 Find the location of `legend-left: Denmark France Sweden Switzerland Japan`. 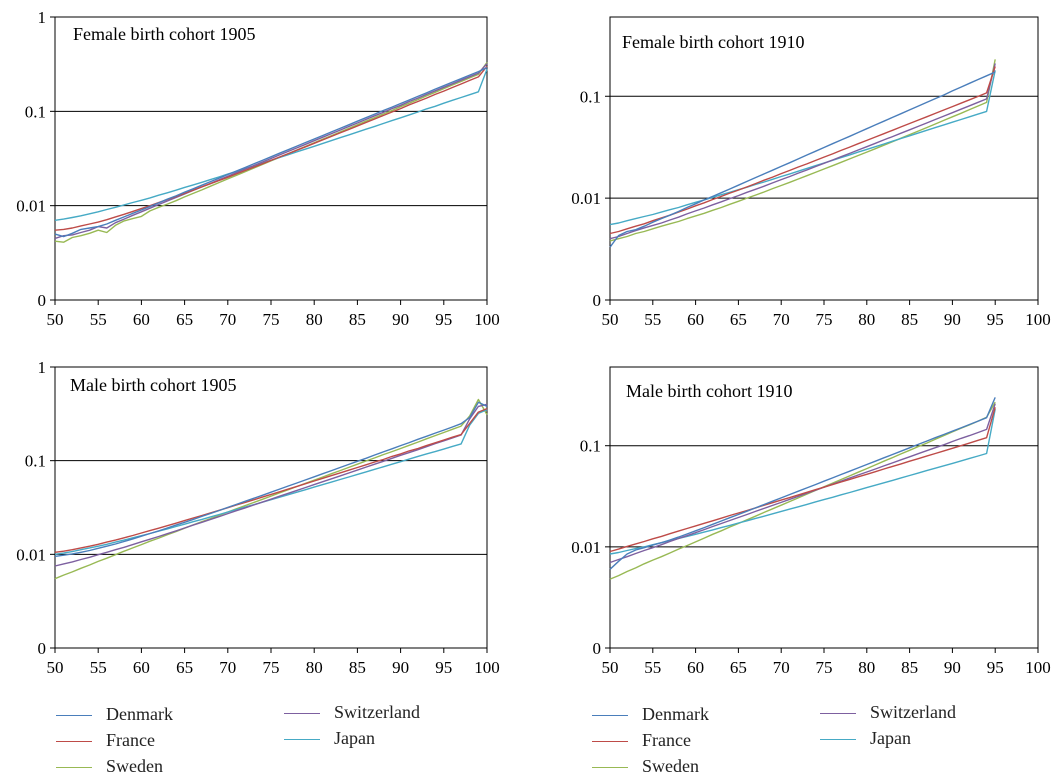

legend-left: Denmark France Sweden Switzerland Japan is located at coordinates (266, 741).